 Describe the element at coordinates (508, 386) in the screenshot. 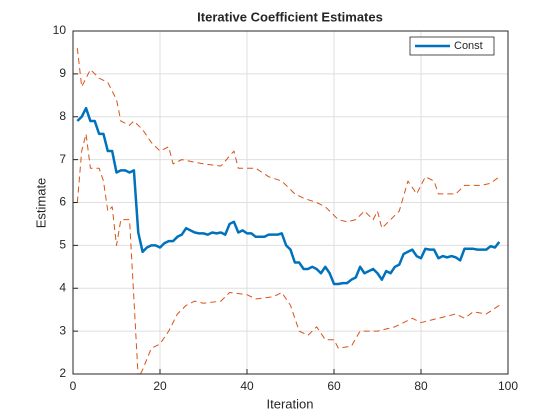

I see `x-tick-label: 100` at that location.